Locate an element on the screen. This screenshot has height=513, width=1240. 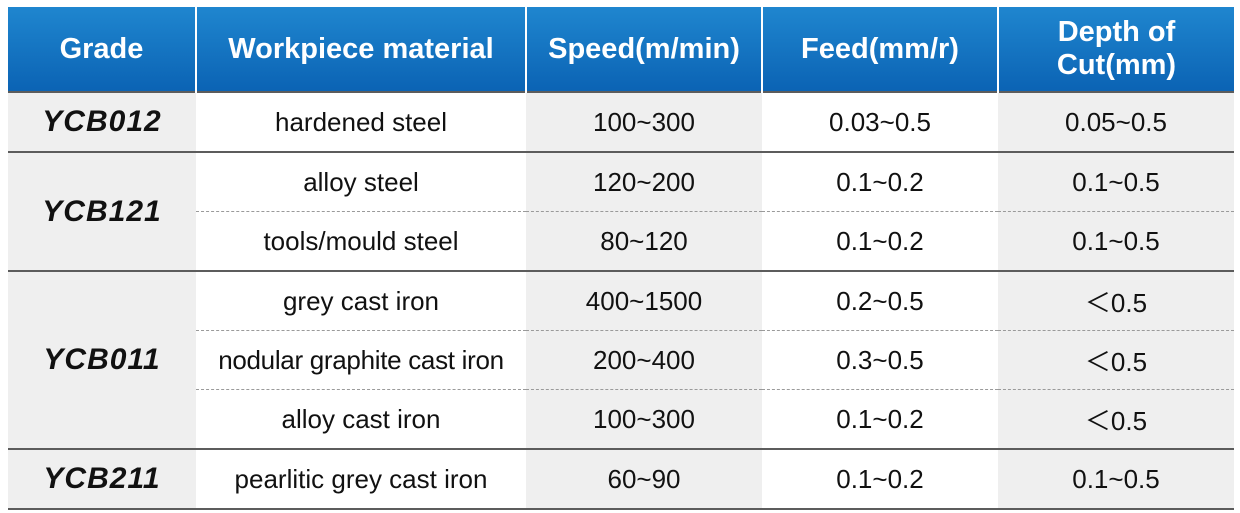
speed-cell: 400~1500 is located at coordinates (644, 300).